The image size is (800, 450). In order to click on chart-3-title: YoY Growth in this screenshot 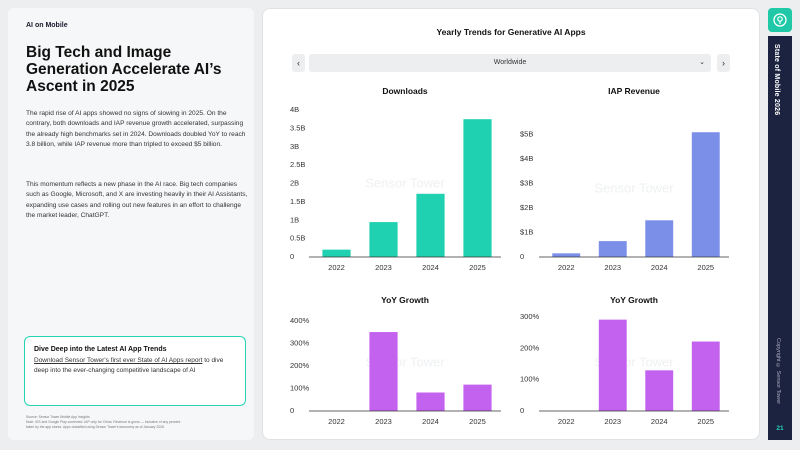, I will do `click(405, 300)`.